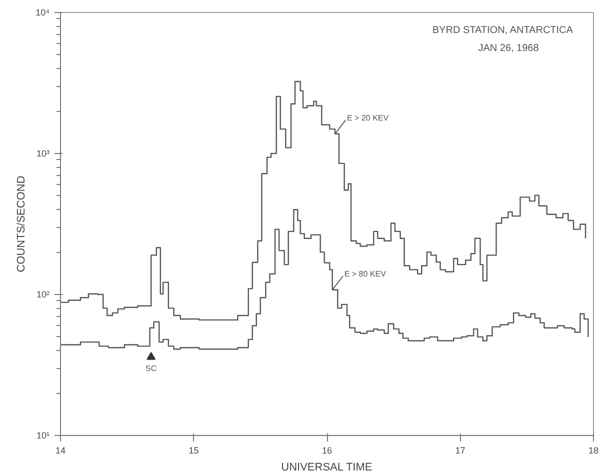 Image resolution: width=611 pixels, height=476 pixels. Describe the element at coordinates (193, 451) in the screenshot. I see `x-tick-label: 15` at that location.